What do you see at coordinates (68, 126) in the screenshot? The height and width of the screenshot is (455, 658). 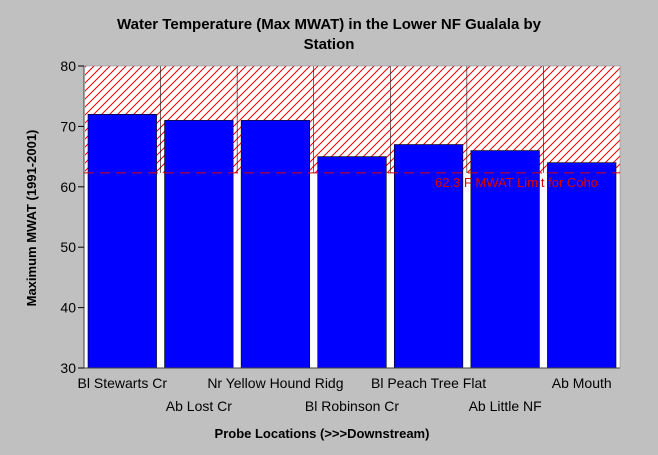 I see `y-tick-label: 70` at bounding box center [68, 126].